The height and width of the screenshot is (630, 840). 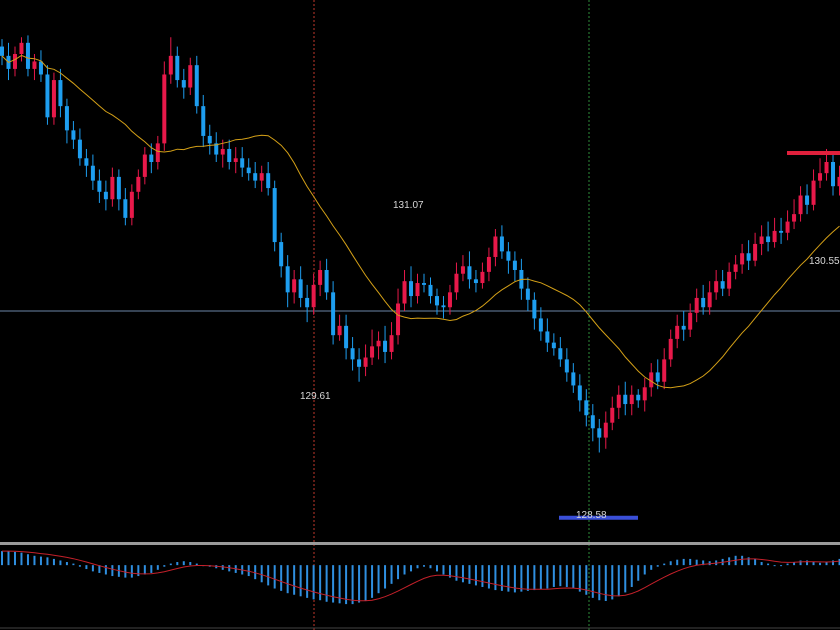 I want to click on swing-high-label-130-55: 130.55, so click(x=824, y=261).